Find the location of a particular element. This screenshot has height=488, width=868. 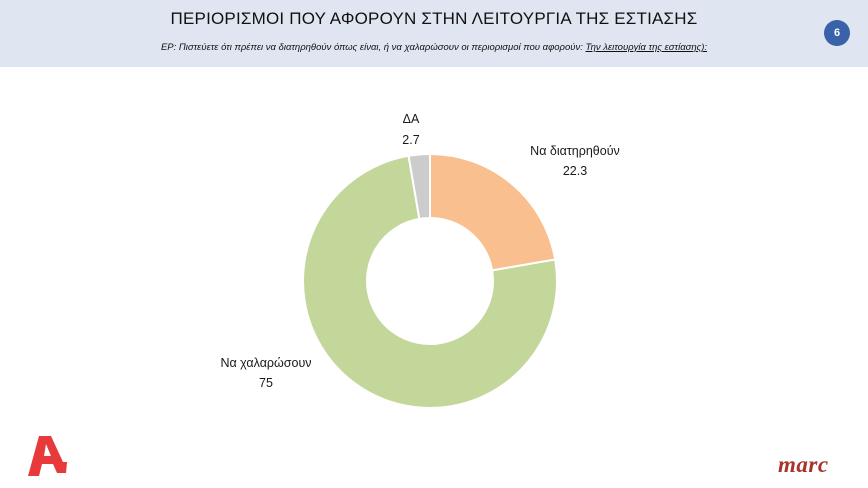

label-da-value: 2.7 is located at coordinates (410, 140).